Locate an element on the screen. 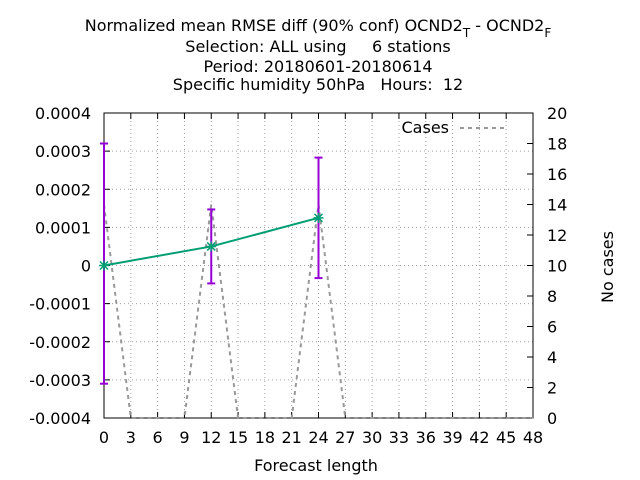 The image size is (640, 480). y-left-tick-label: -0.0001 is located at coordinates (60, 304).